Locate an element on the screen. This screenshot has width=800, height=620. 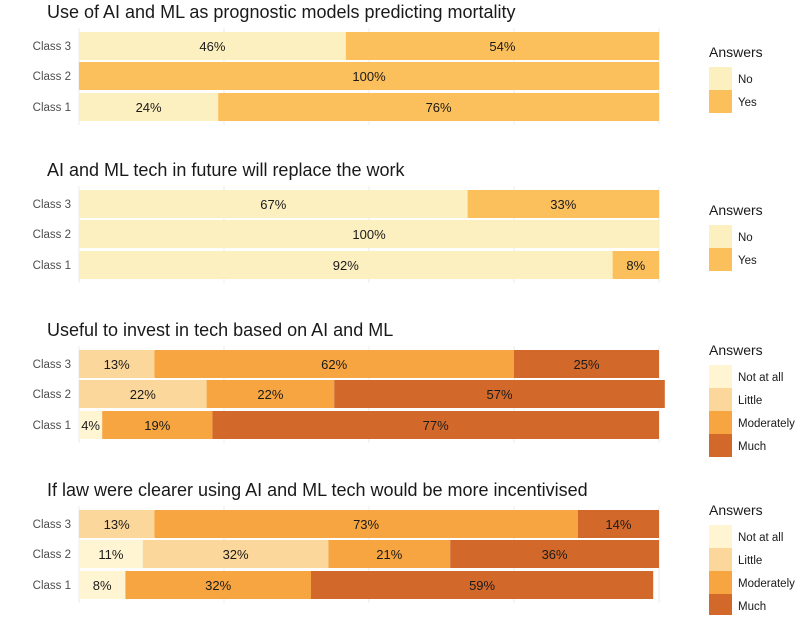
panel-3-category-label-2: Class 1 is located at coordinates (52, 426).